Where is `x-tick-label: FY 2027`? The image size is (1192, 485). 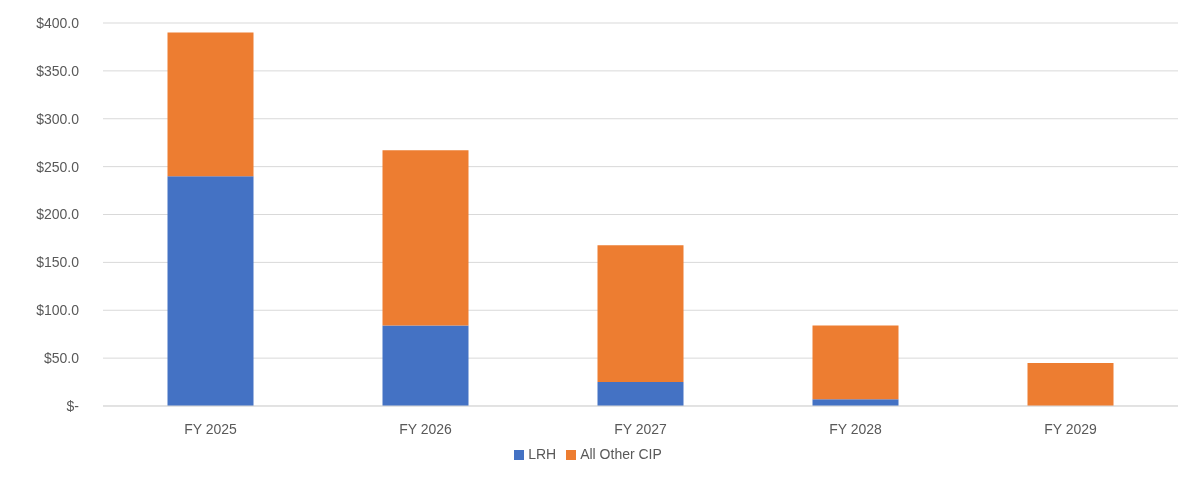 x-tick-label: FY 2027 is located at coordinates (641, 428).